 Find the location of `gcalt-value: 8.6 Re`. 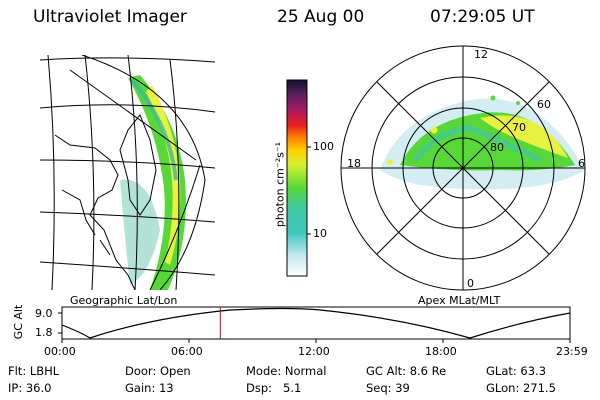

gcalt-value: 8.6 Re is located at coordinates (428, 371).